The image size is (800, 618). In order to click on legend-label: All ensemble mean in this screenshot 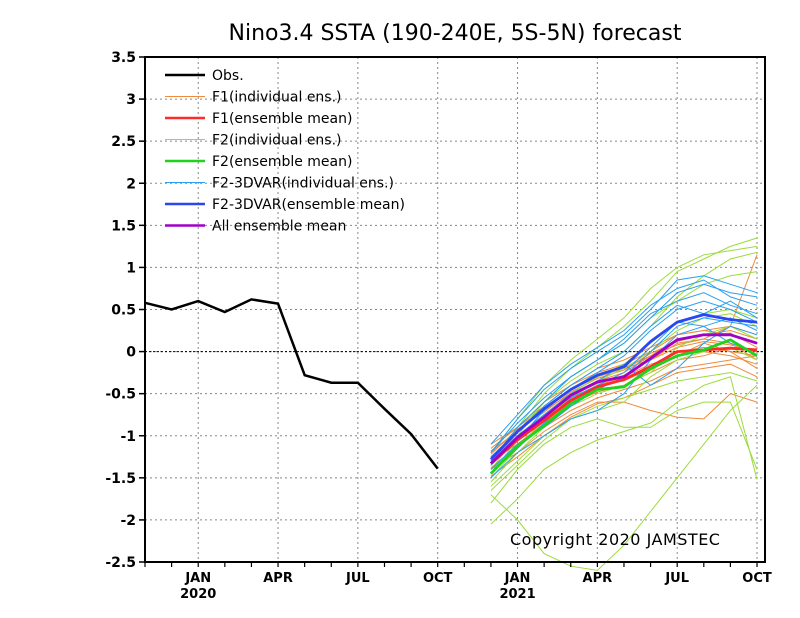, I will do `click(279, 227)`.